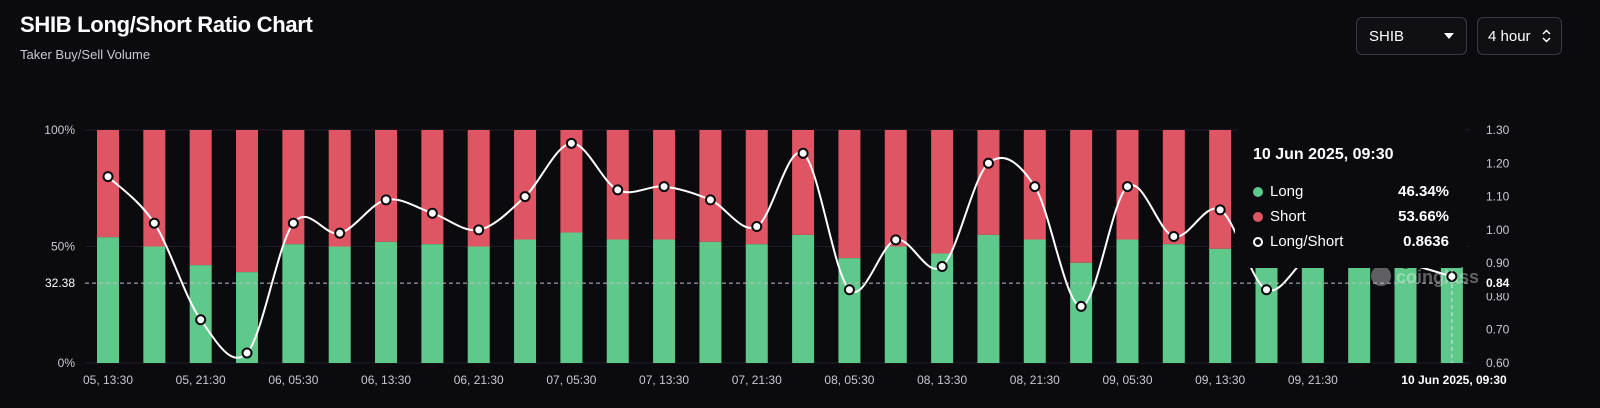 This screenshot has height=408, width=1600. Describe the element at coordinates (1426, 241) in the screenshot. I see `tooltip-value: 0.8636` at that location.